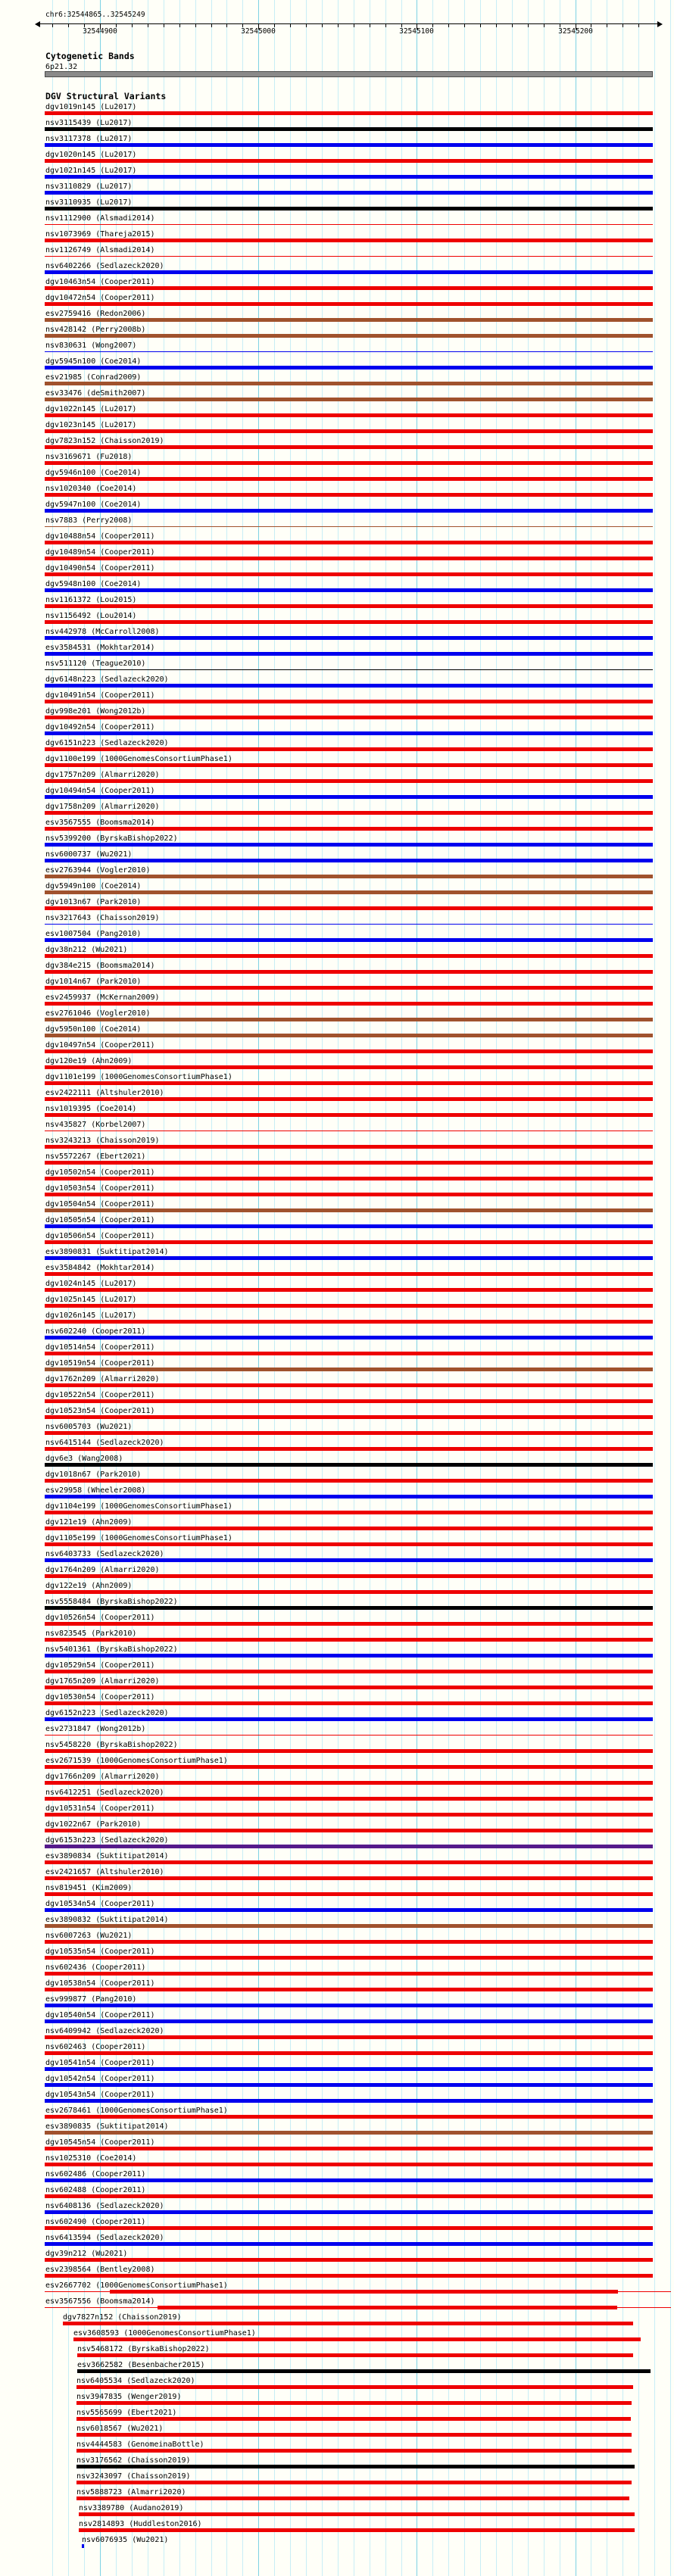 This screenshot has height=2576, width=674. What do you see at coordinates (100, 1618) in the screenshot?
I see `variant-label: dgv10526n54 (Cooper2011)` at bounding box center [100, 1618].